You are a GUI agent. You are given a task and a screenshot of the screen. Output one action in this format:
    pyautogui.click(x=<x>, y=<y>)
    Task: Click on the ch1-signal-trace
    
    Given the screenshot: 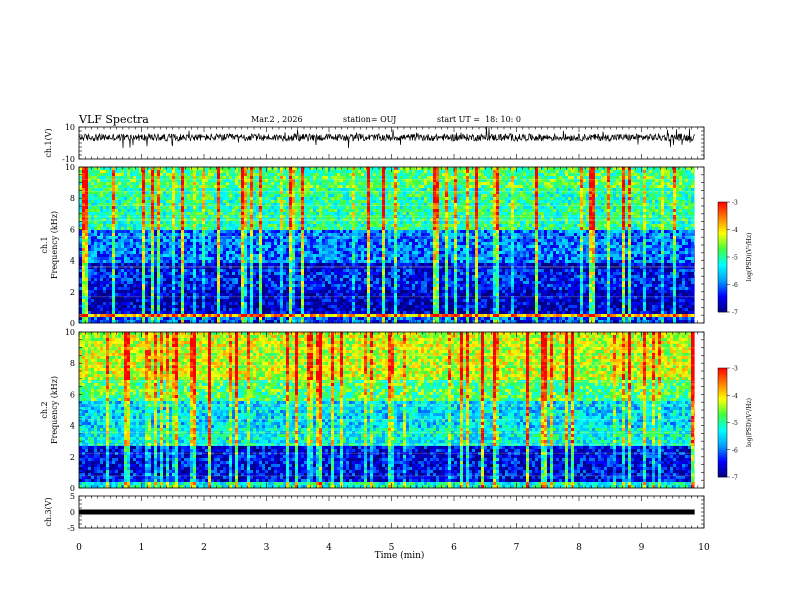 What is the action you would take?
    pyautogui.click(x=386, y=137)
    